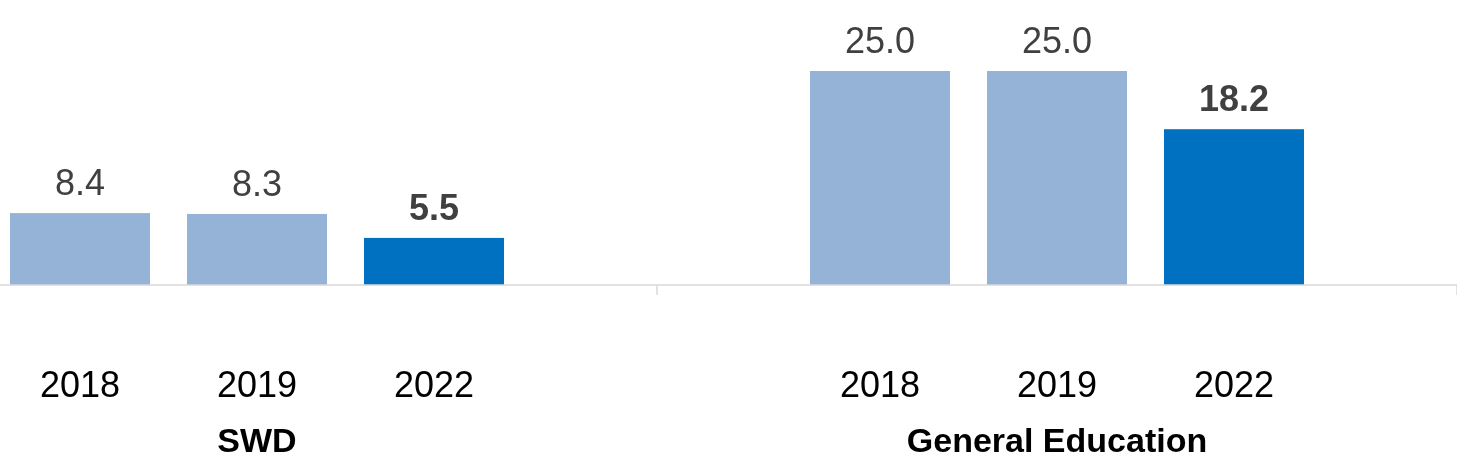 The height and width of the screenshot is (464, 1457). I want to click on data-label: 5.5, so click(434, 207).